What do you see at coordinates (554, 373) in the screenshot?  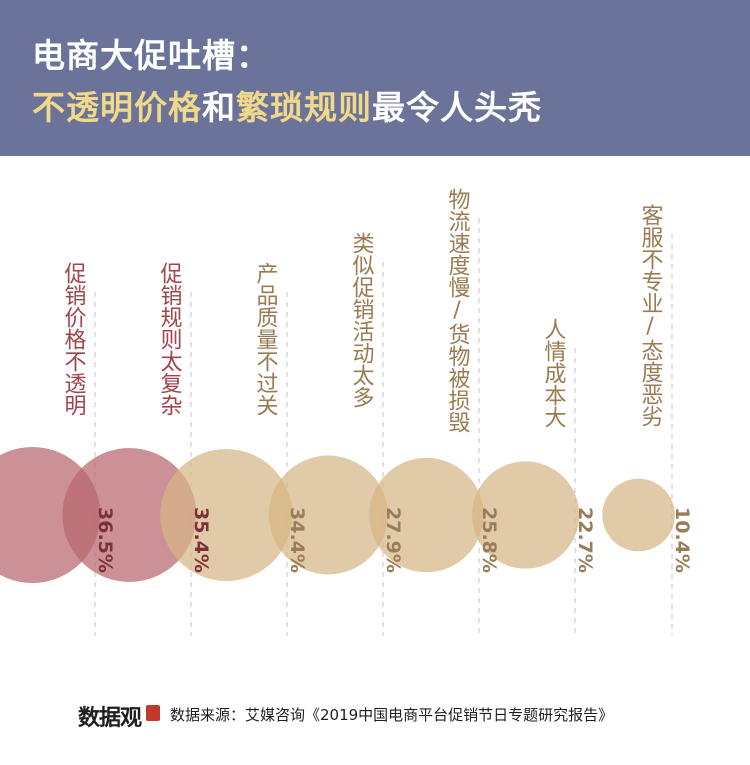 I see `category-label: 人情成本大` at bounding box center [554, 373].